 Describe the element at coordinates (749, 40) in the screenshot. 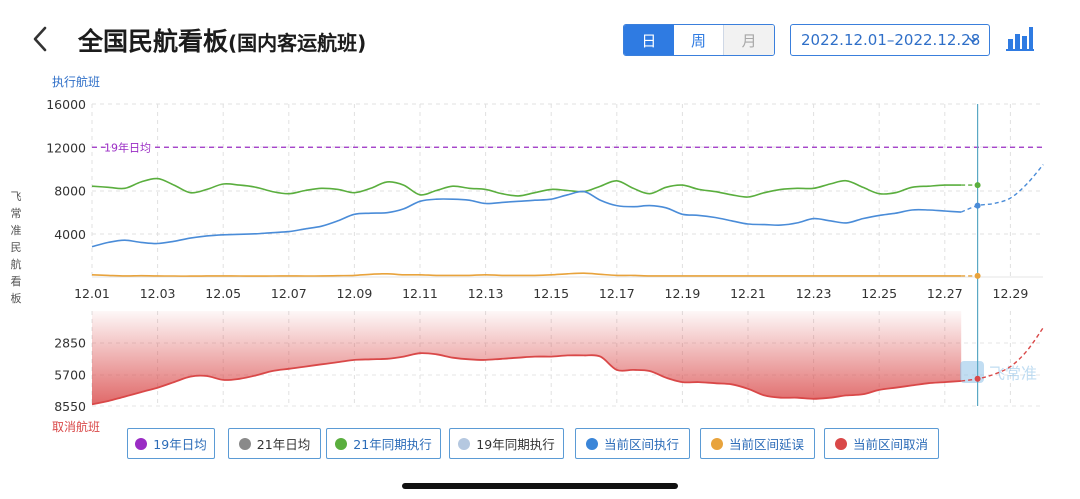

I see `tab-month: 月` at that location.